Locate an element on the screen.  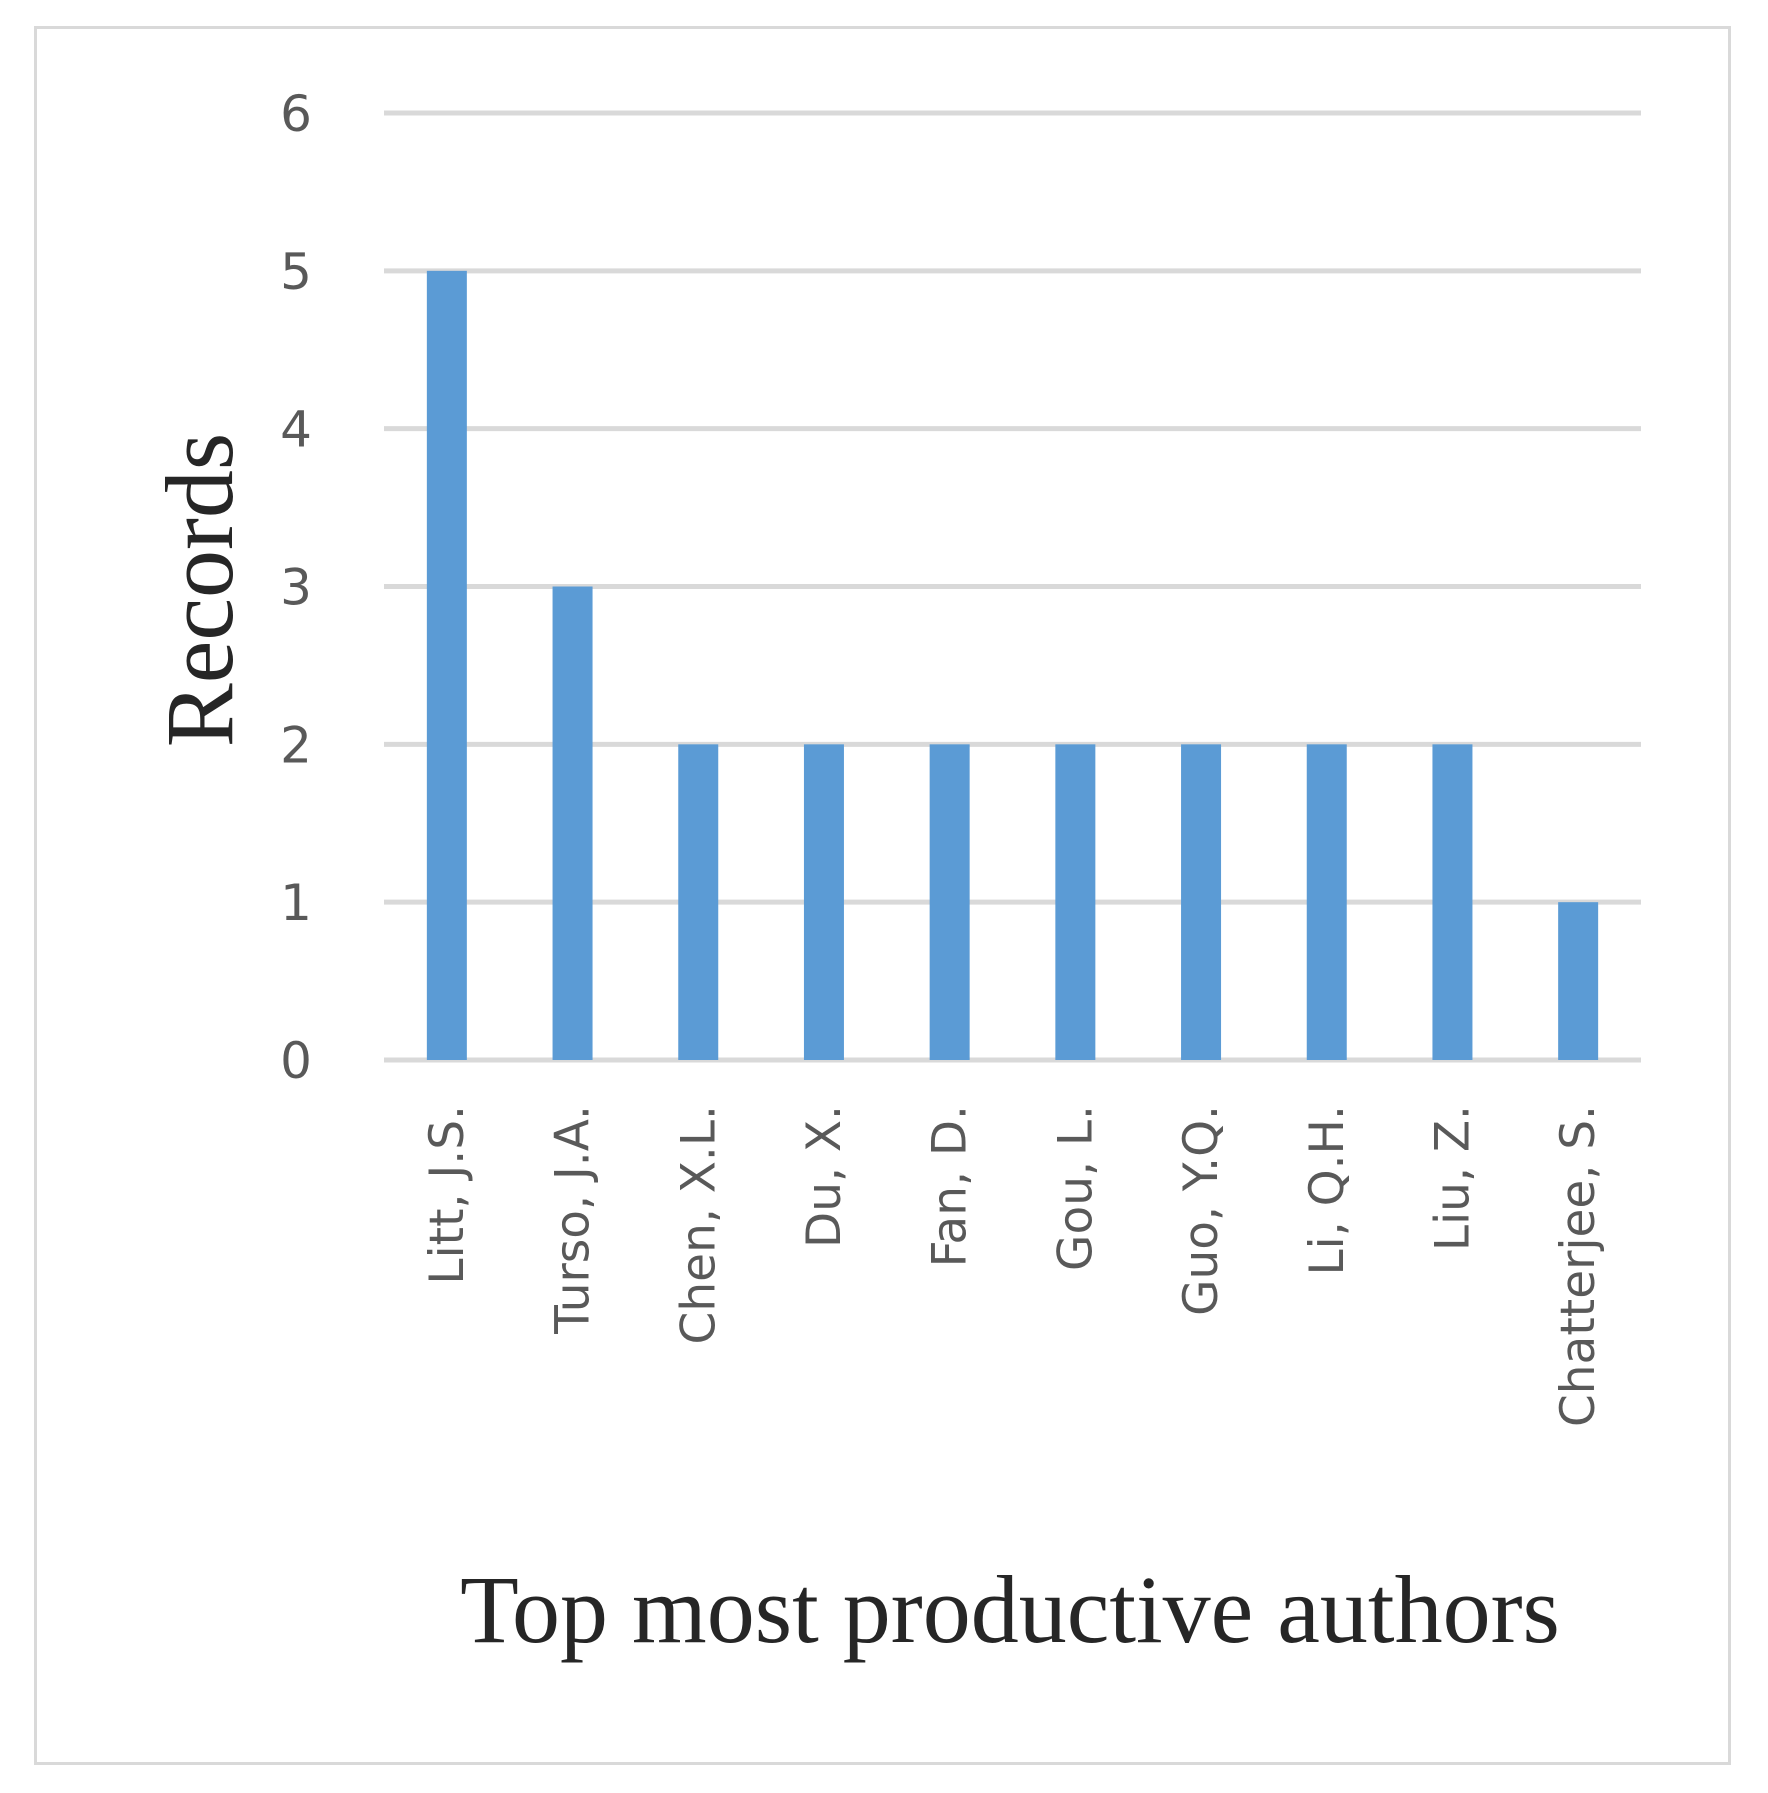
y-tick-label: 6 is located at coordinates (296, 114).